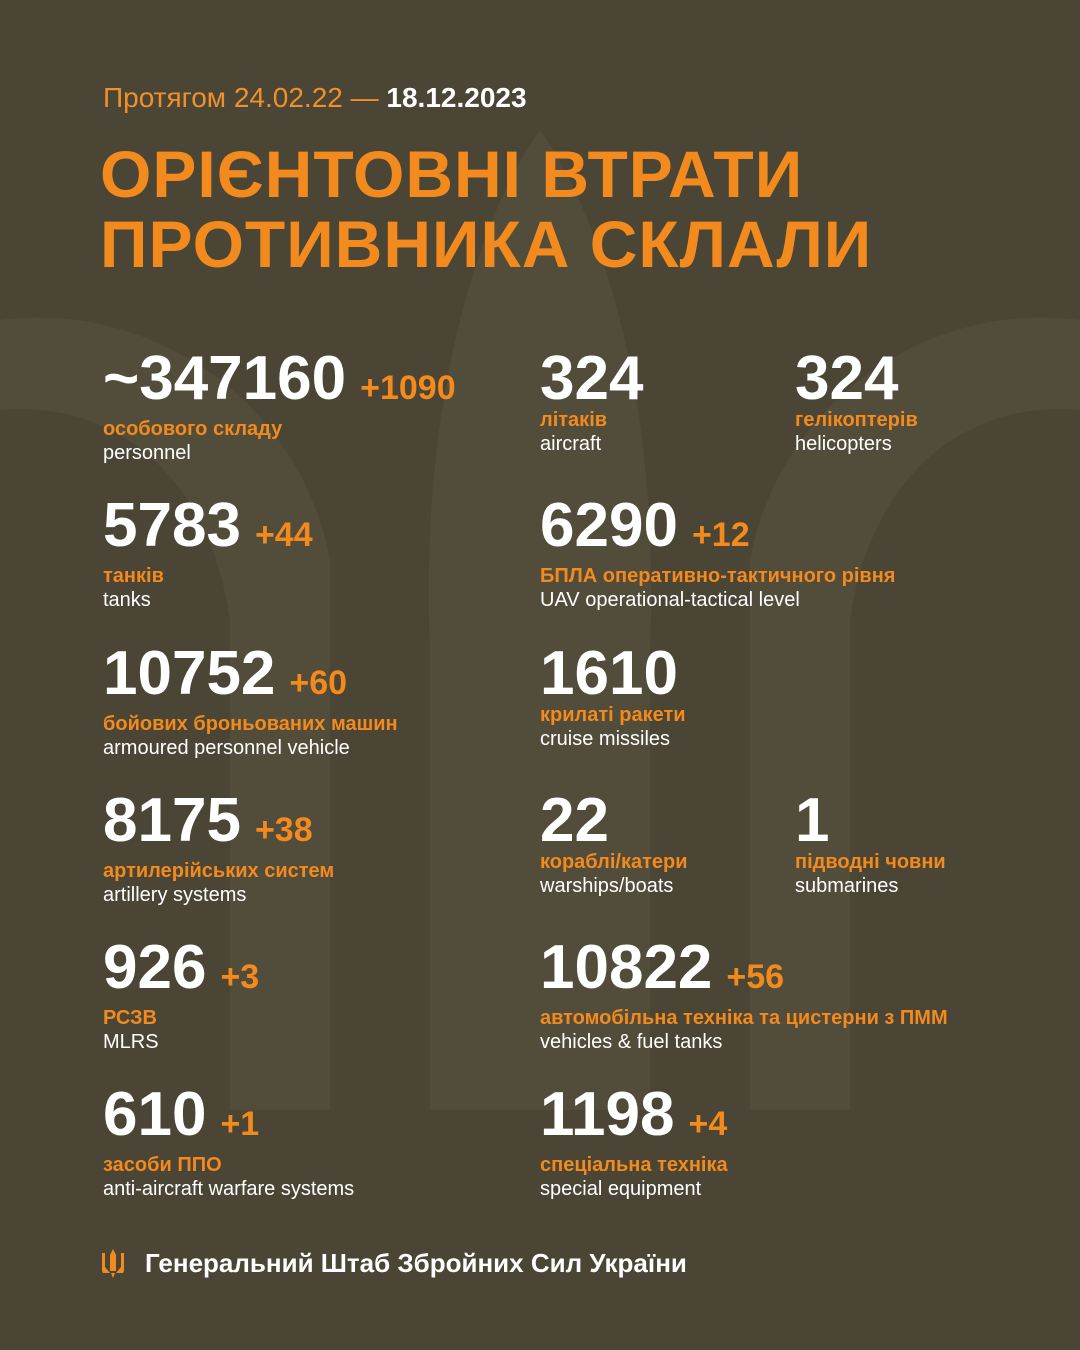 This screenshot has height=1350, width=1080. What do you see at coordinates (240, 1124) in the screenshot?
I see `stat-delta: +1` at bounding box center [240, 1124].